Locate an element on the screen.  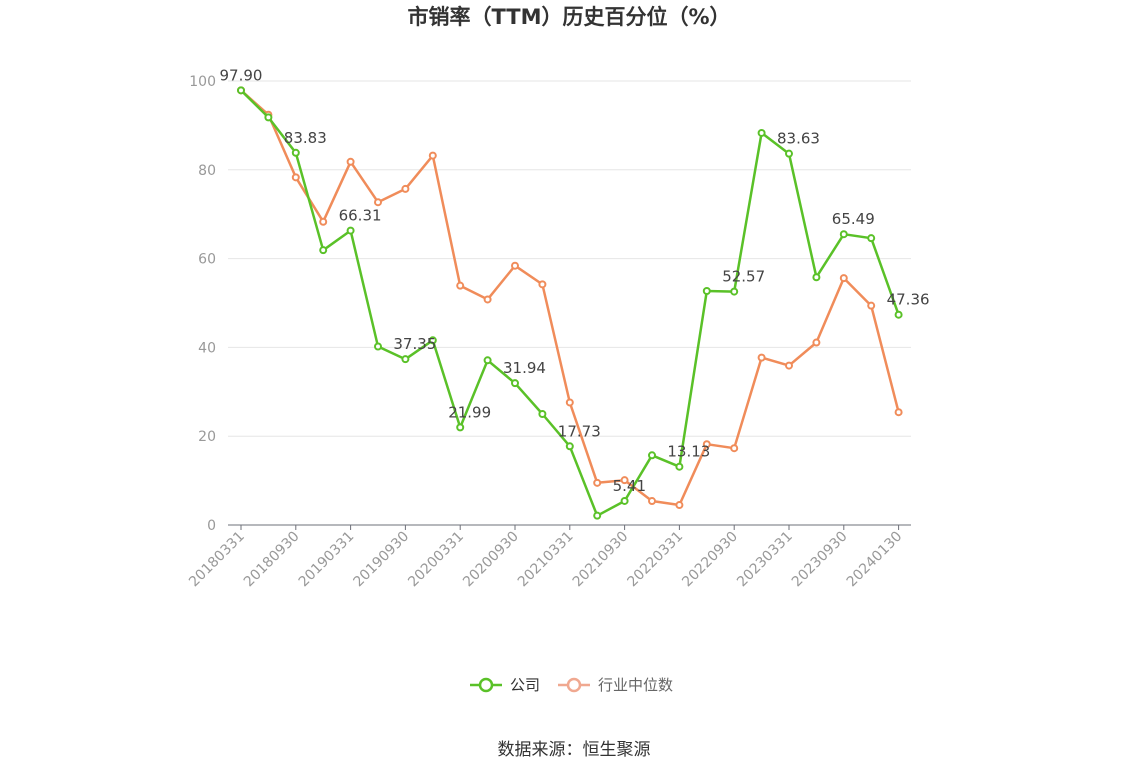
data-label: 83.63 is located at coordinates (798, 139).